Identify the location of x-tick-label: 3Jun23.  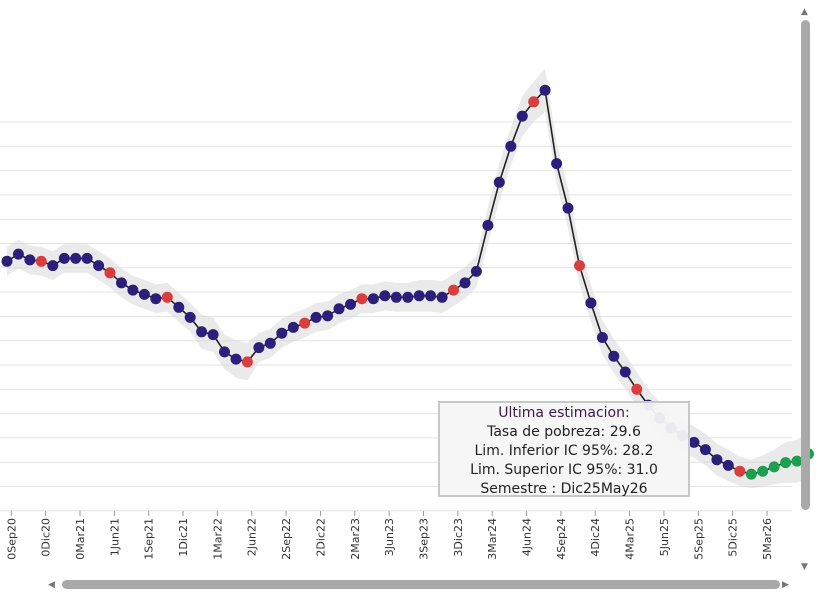
(389, 537).